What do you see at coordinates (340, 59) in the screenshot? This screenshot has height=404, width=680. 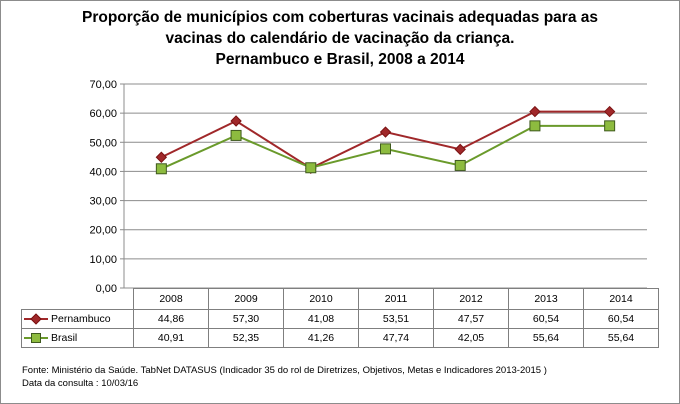 I see `title-line-3: Pernambuco e Brasil, 2008 a 2014` at bounding box center [340, 59].